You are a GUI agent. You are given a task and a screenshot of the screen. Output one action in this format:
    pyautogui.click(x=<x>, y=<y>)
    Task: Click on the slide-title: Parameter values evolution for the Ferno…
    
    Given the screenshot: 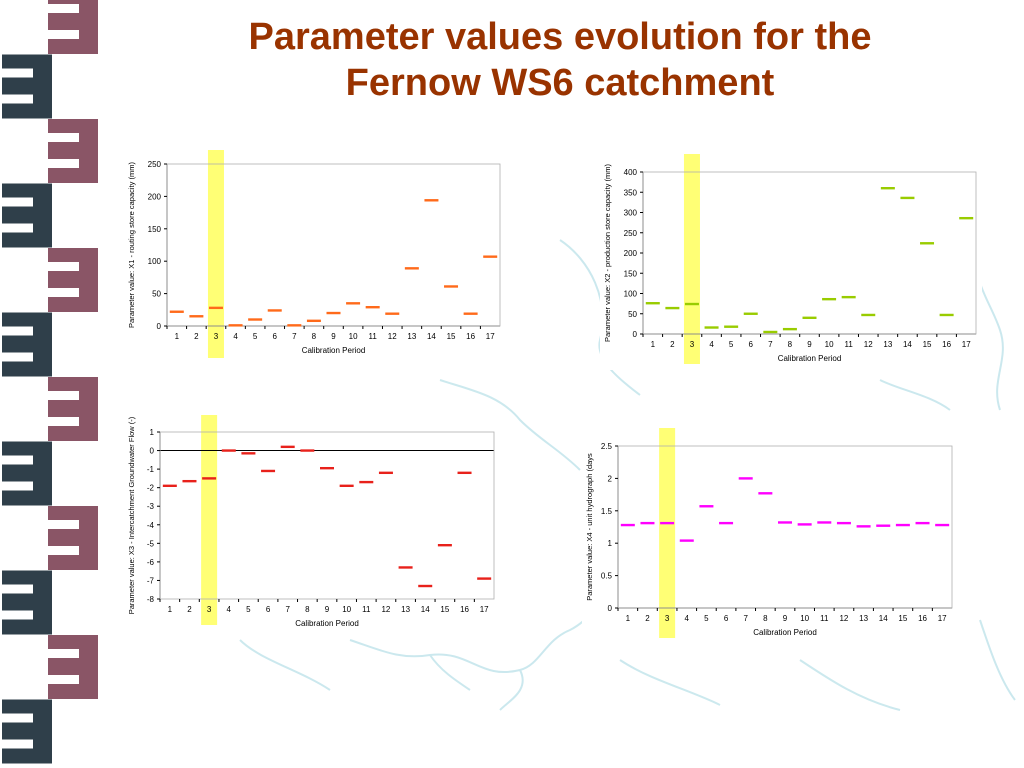 What is the action you would take?
    pyautogui.click(x=560, y=60)
    